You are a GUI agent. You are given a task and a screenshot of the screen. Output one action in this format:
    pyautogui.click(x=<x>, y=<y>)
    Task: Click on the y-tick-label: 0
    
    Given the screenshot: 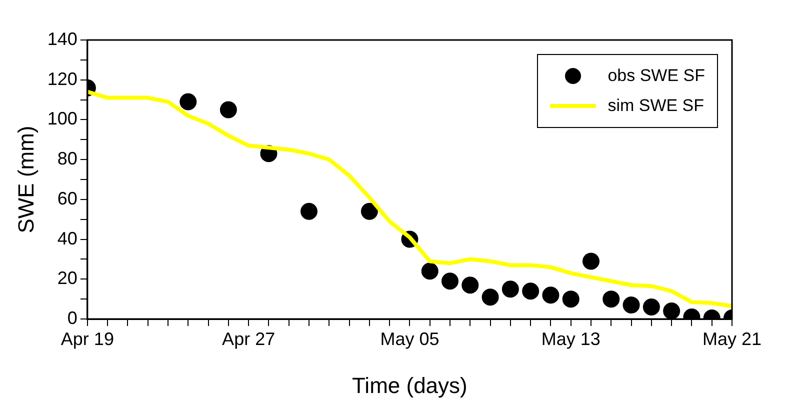 What is the action you would take?
    pyautogui.click(x=72, y=318)
    